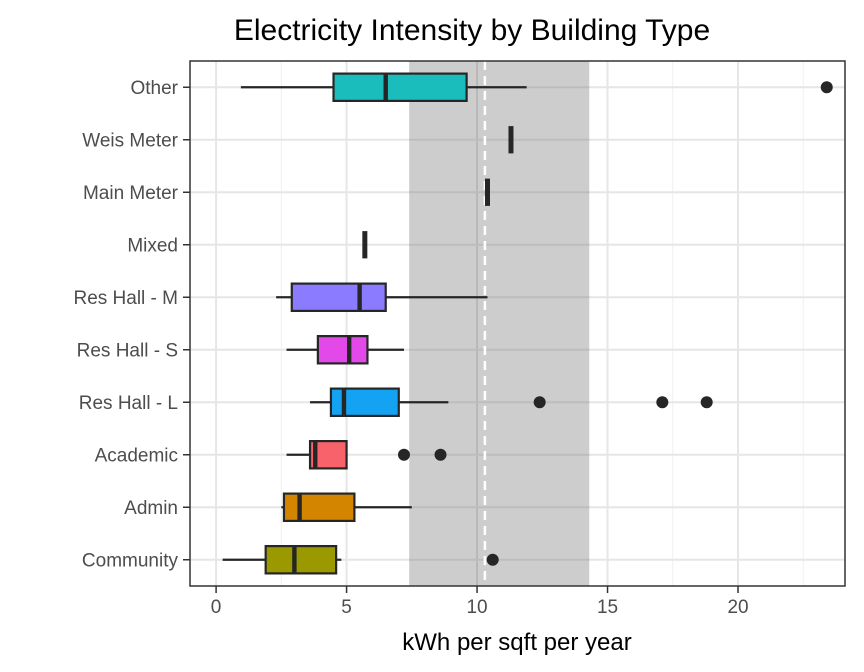  I want to click on x-tick-label: 0, so click(216, 607).